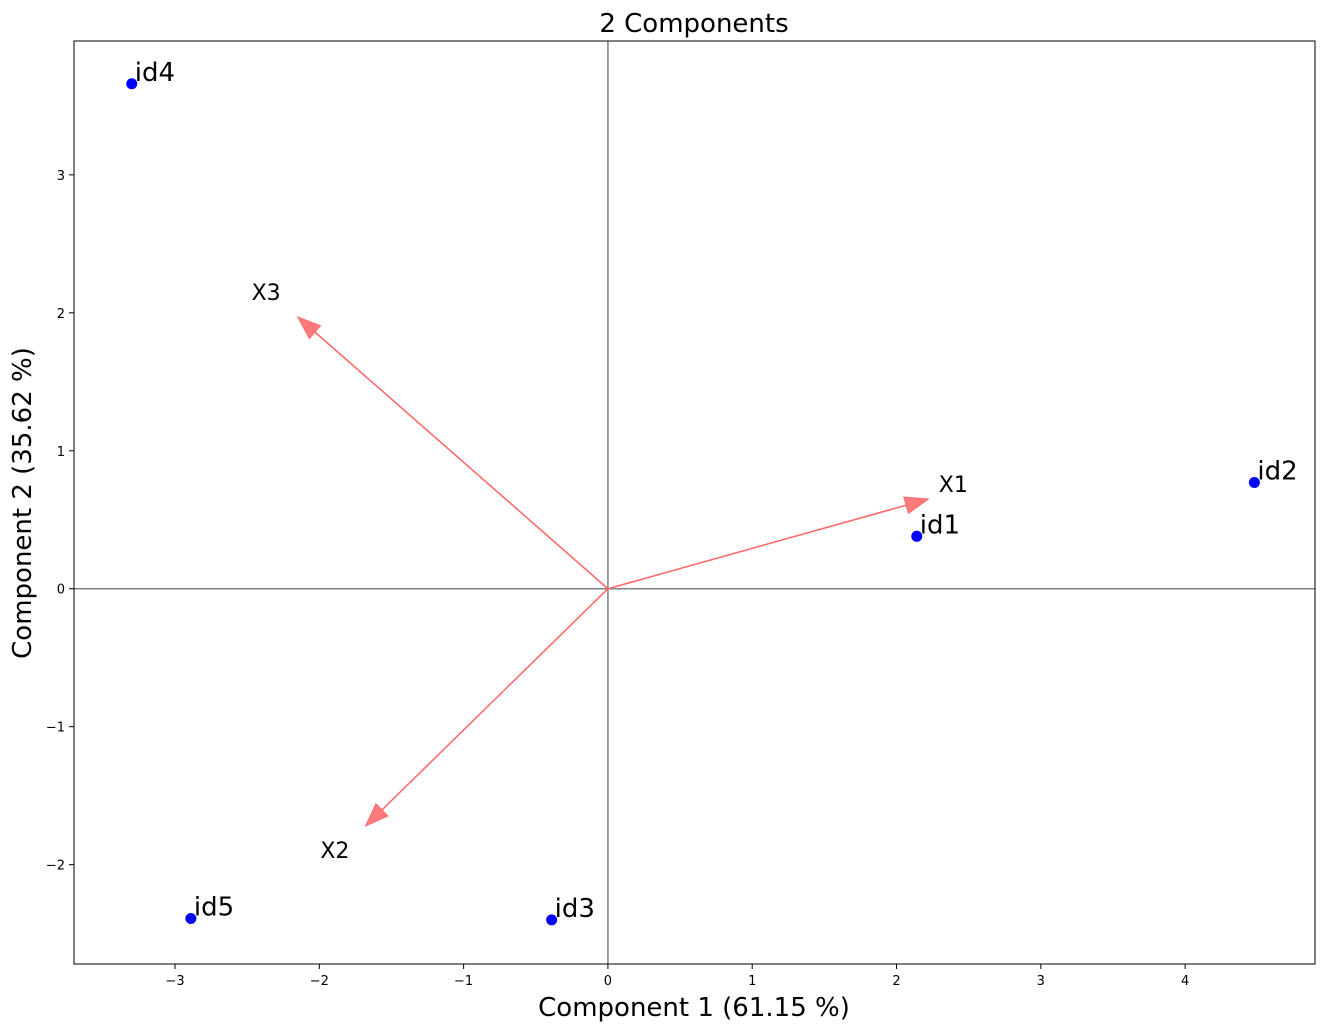 This screenshot has height=1031, width=1323. I want to click on y-tick-label: −1, so click(55, 728).